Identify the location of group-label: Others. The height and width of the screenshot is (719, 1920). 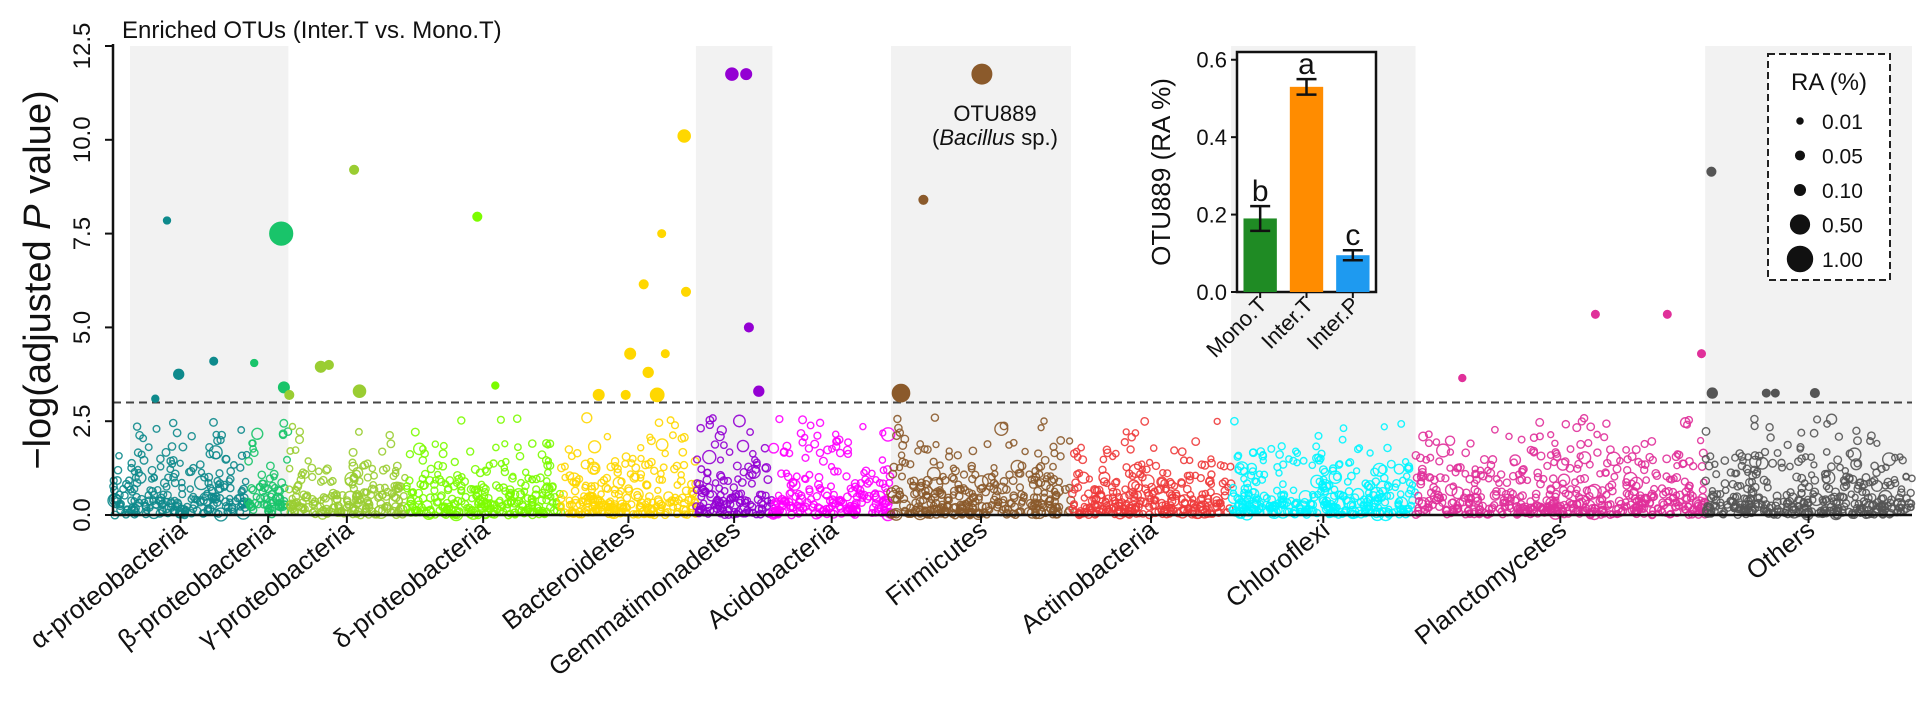
(1780, 550).